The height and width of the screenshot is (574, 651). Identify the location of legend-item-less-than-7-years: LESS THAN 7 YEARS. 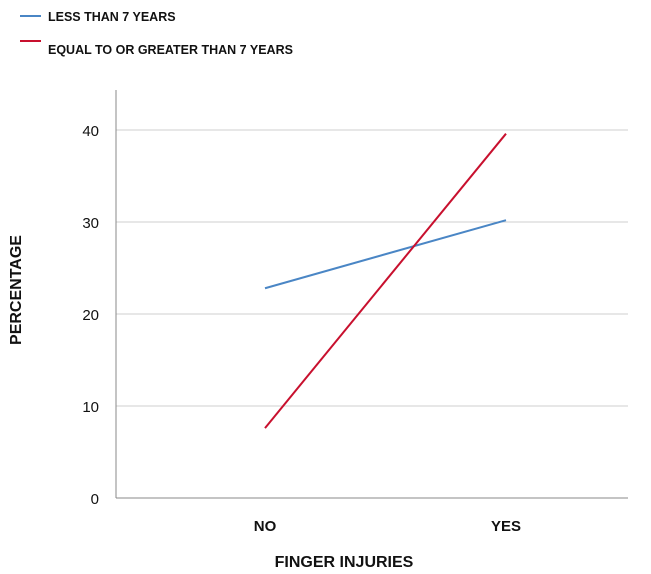
(98, 17).